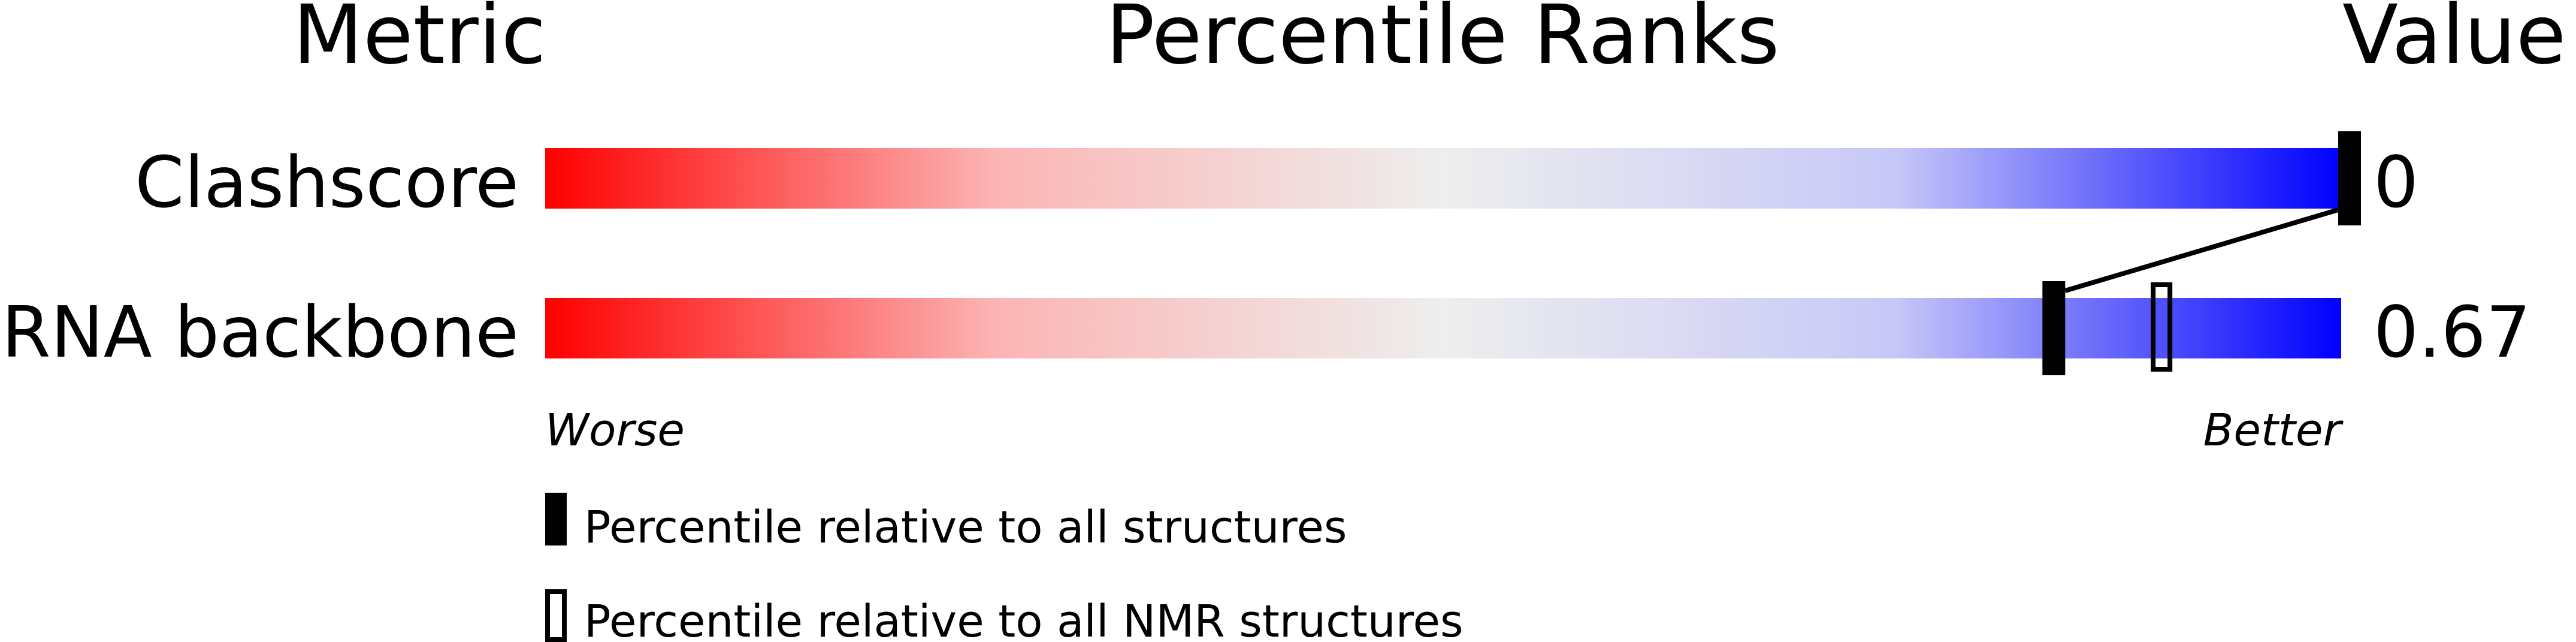 This screenshot has width=2576, height=642. What do you see at coordinates (1443, 41) in the screenshot?
I see `header-percentile-ranks: Percentile Ranks` at bounding box center [1443, 41].